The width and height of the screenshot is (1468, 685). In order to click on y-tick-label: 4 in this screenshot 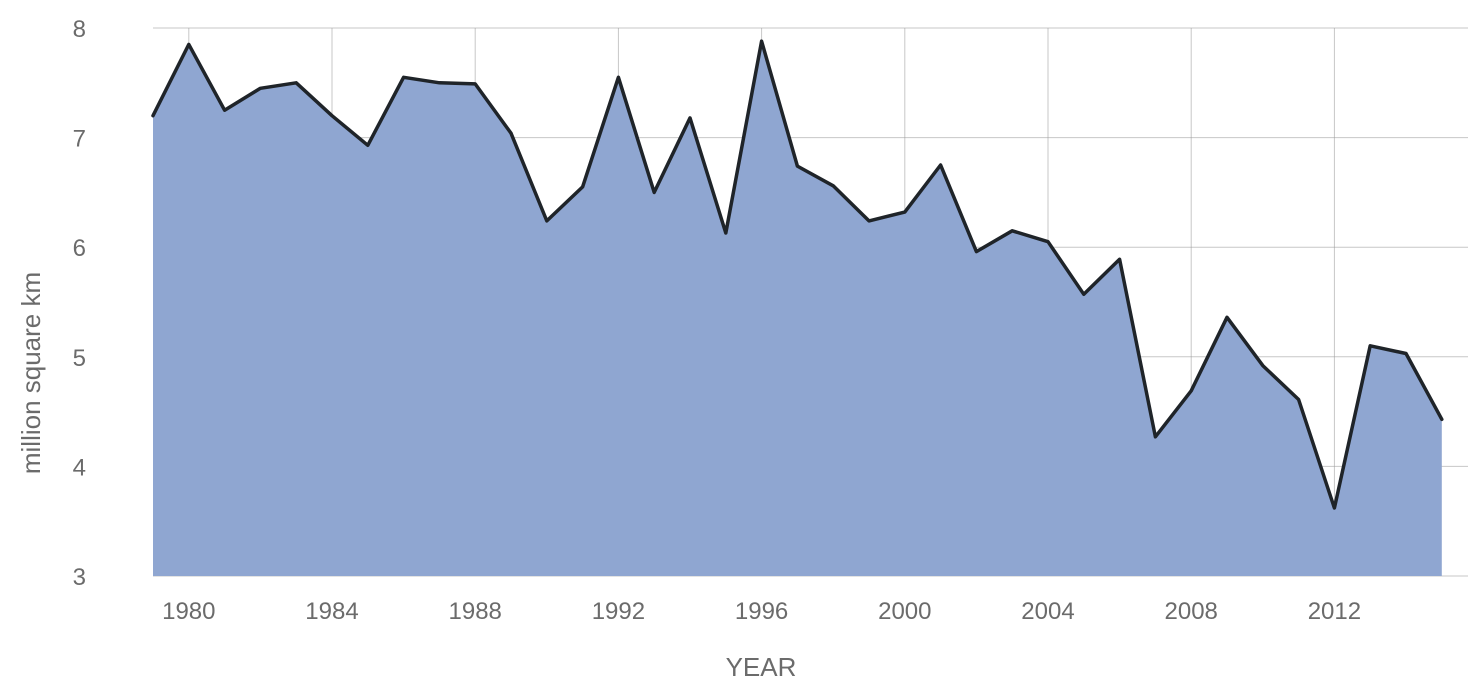, I will do `click(79, 467)`.